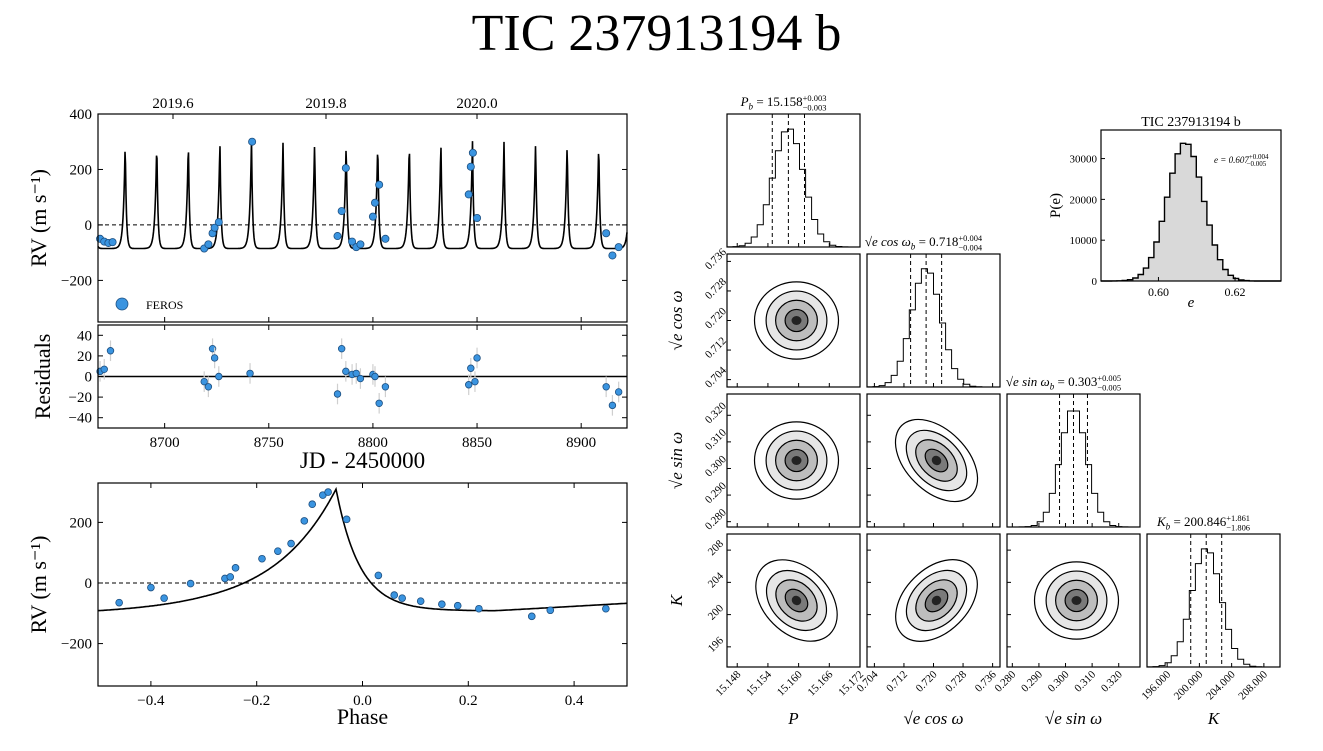 This screenshot has width=1323, height=751. I want to click on rv-time-ytick-label: 200, so click(81, 170).